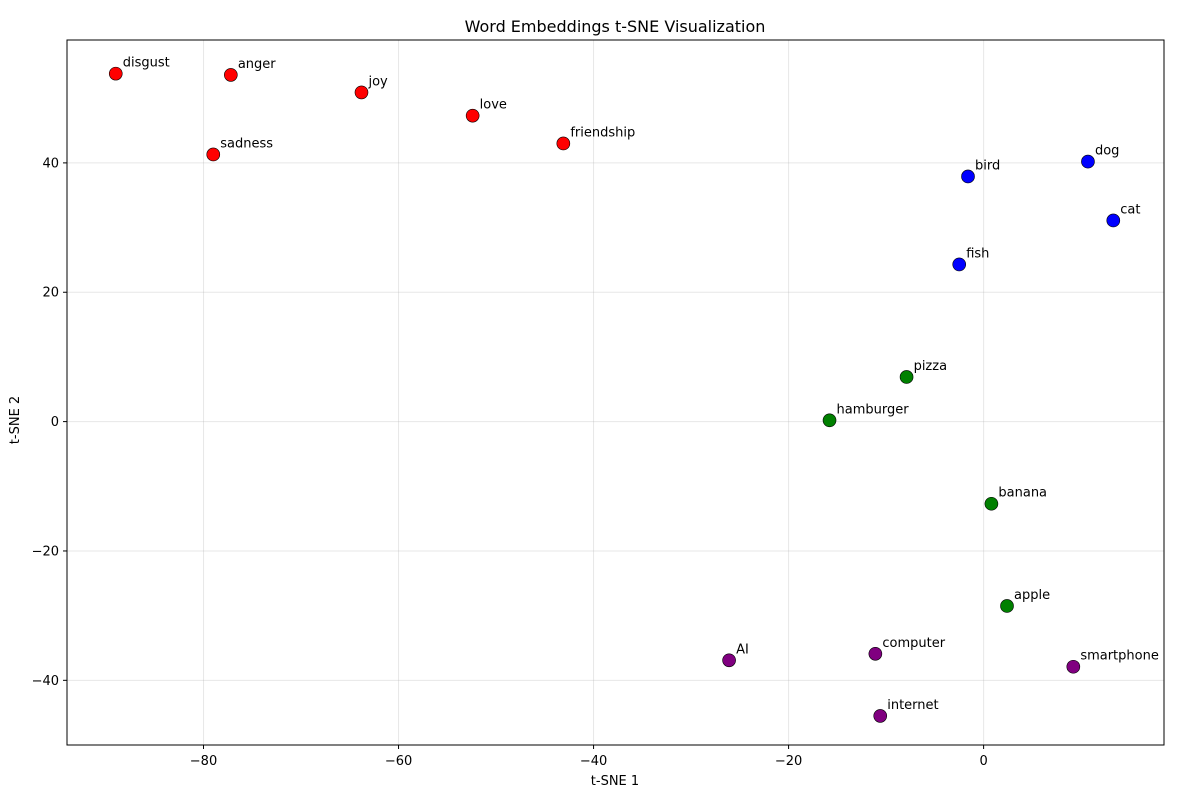 This screenshot has width=1191, height=788. What do you see at coordinates (991, 503) in the screenshot?
I see `point-banana` at bounding box center [991, 503].